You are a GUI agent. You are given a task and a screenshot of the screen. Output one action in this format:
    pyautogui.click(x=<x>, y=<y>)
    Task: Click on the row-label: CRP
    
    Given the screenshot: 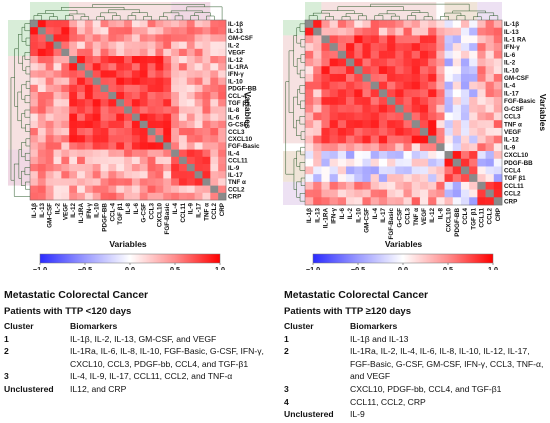 What is the action you would take?
    pyautogui.click(x=234, y=197)
    